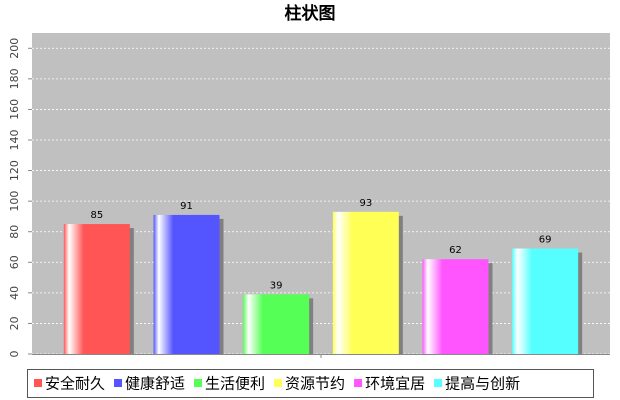 Image resolution: width=620 pixels, height=400 pixels. Describe the element at coordinates (186, 206) in the screenshot. I see `value-label: 91` at that location.